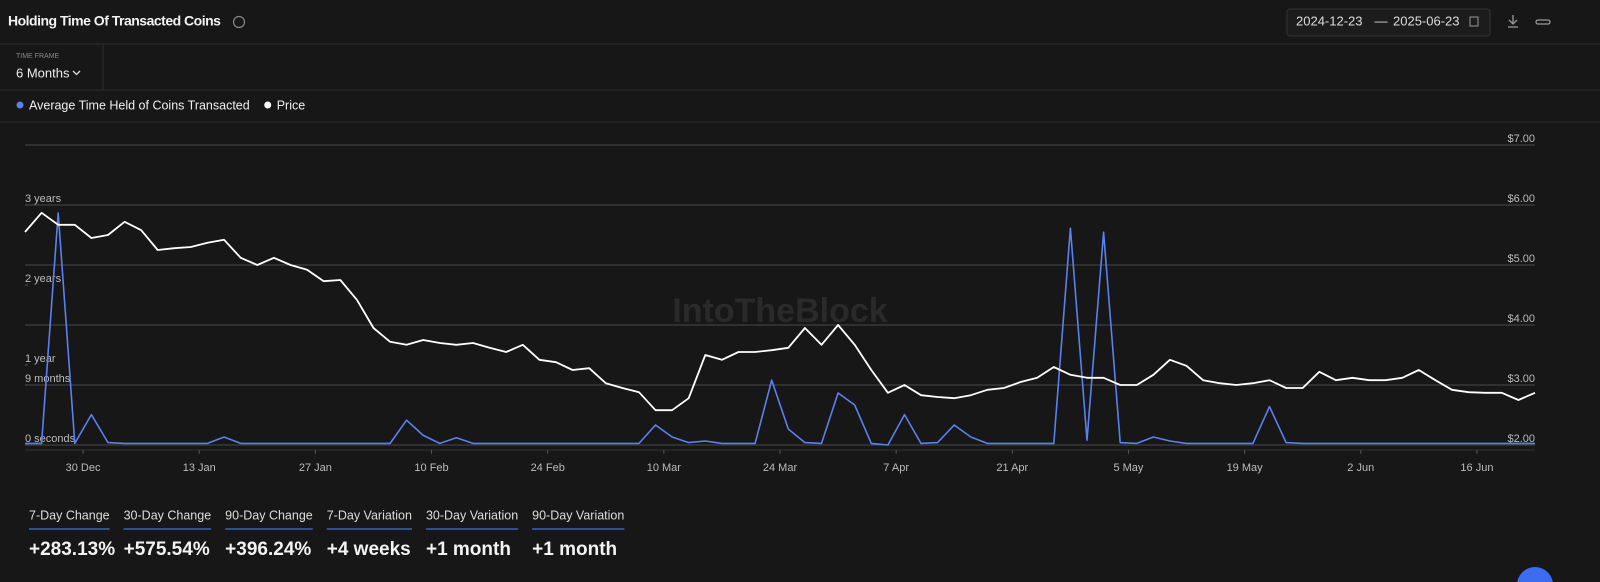  Describe the element at coordinates (1474, 21) in the screenshot. I see `calendar-icon` at that location.